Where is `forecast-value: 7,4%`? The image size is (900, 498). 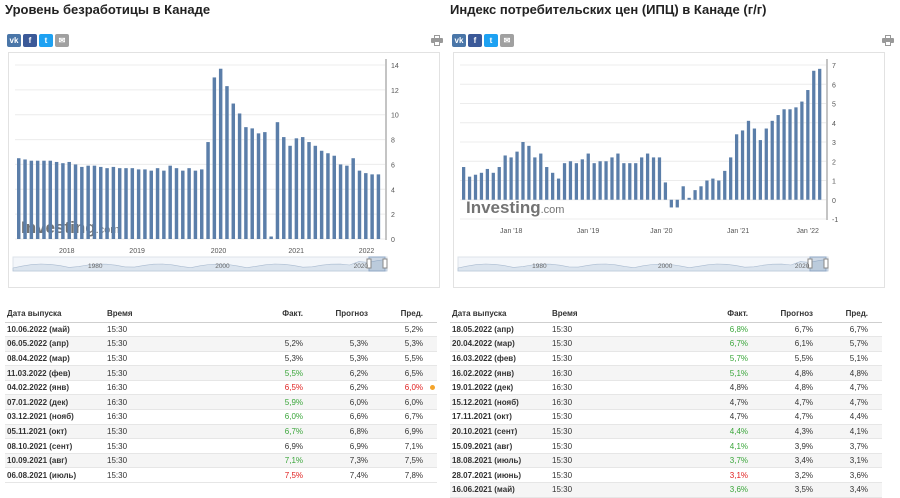
forecast-value: 7,4% is located at coordinates (337, 475).